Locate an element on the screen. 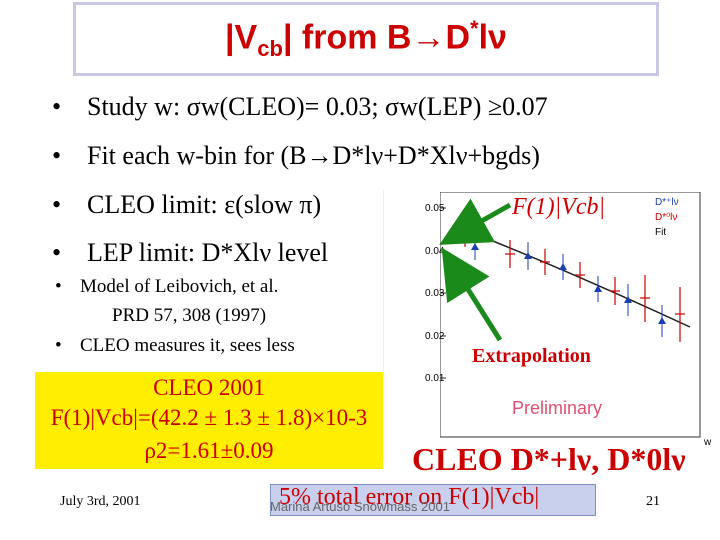 The width and height of the screenshot is (720, 540). cleo-result-value: F(1)|Vcb|=(42.2 ± 1.3 ± 1.8)×10-3 is located at coordinates (209, 417).